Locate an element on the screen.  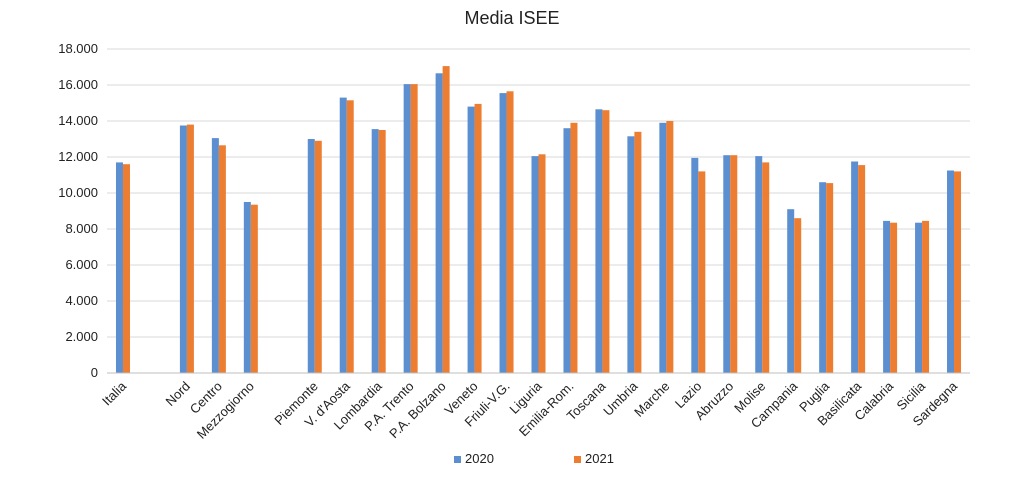
bar-2021-basilicata is located at coordinates (862, 269).